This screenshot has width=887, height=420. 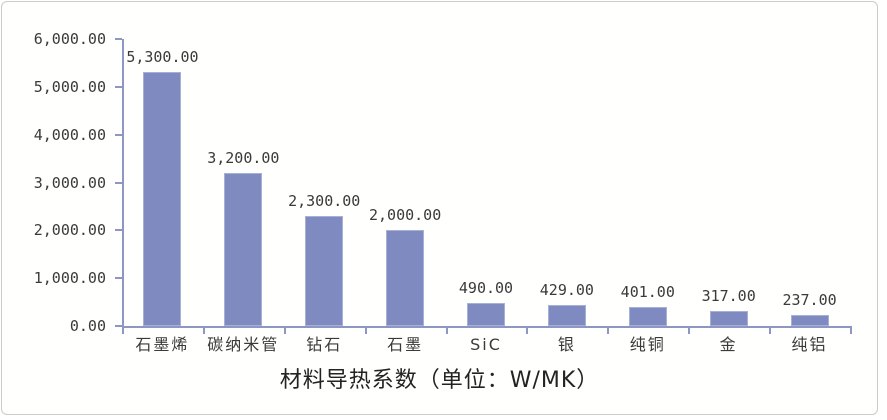 I want to click on bar-value-label: 429.00, so click(x=566, y=290).